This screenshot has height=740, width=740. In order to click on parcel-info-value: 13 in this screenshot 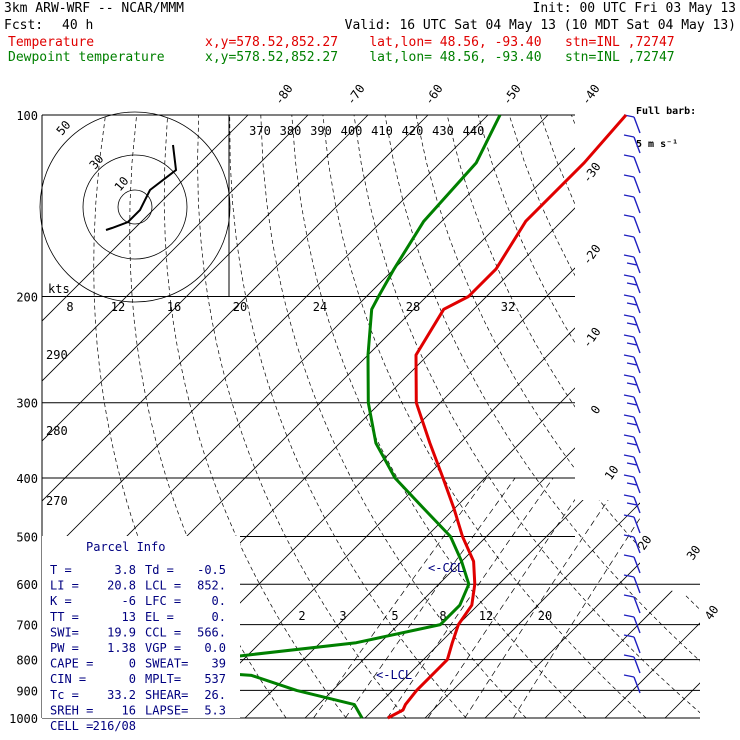, I will do `click(129, 617)`.